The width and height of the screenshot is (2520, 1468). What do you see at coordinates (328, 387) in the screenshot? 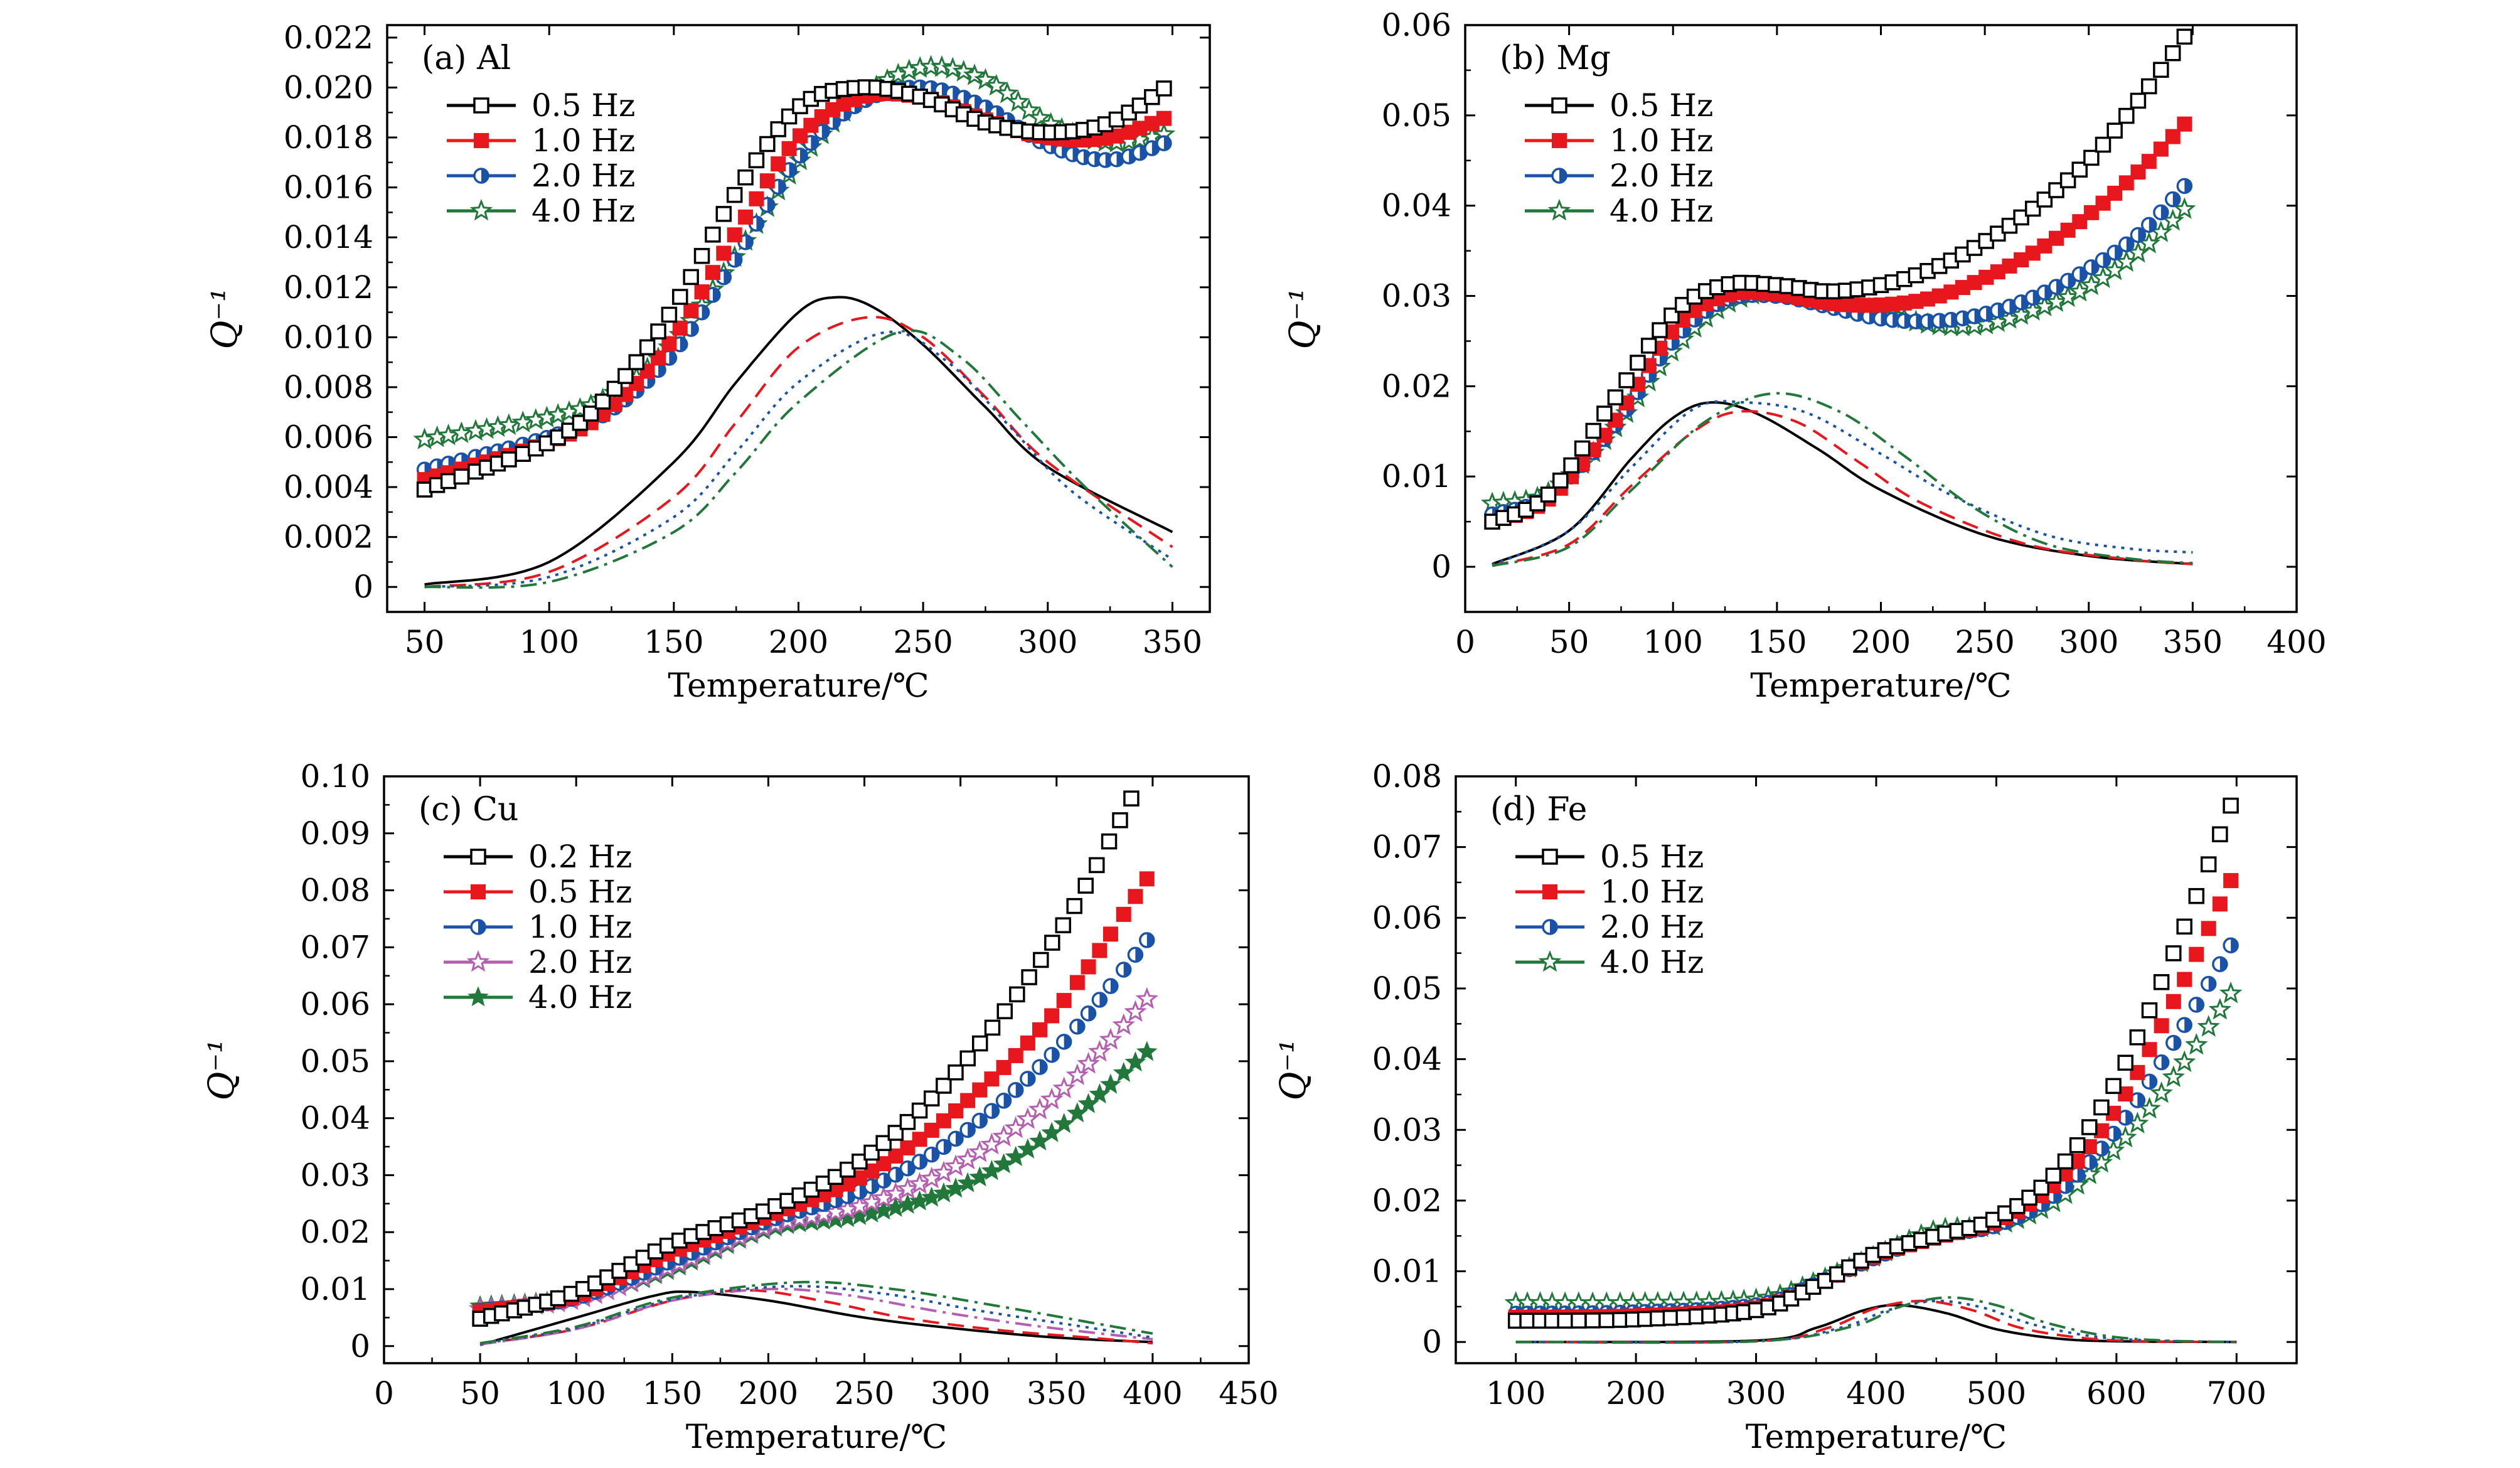
I see `y-tick-label: 0.008` at bounding box center [328, 387].